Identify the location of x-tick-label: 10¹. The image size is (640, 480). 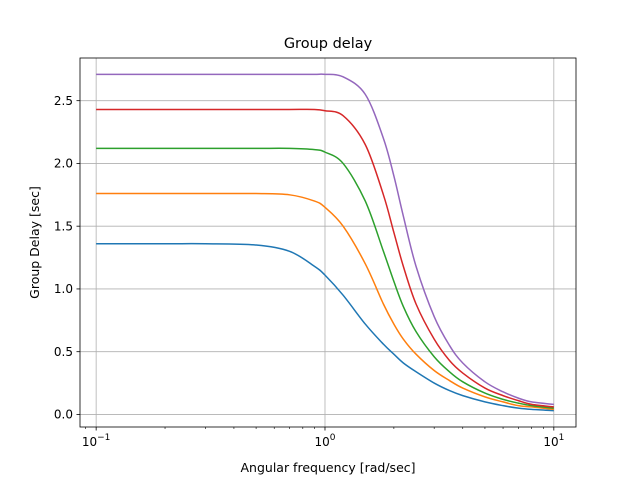
(553, 441).